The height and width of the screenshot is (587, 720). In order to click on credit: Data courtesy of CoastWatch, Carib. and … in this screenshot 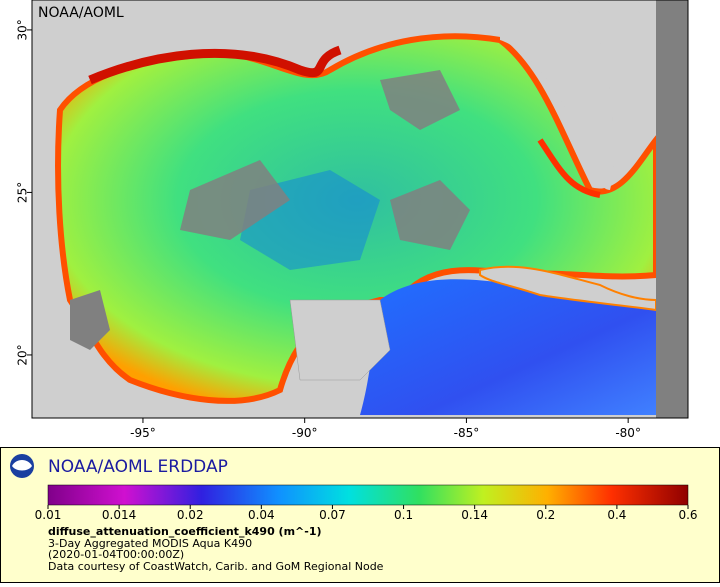, I will do `click(216, 566)`.